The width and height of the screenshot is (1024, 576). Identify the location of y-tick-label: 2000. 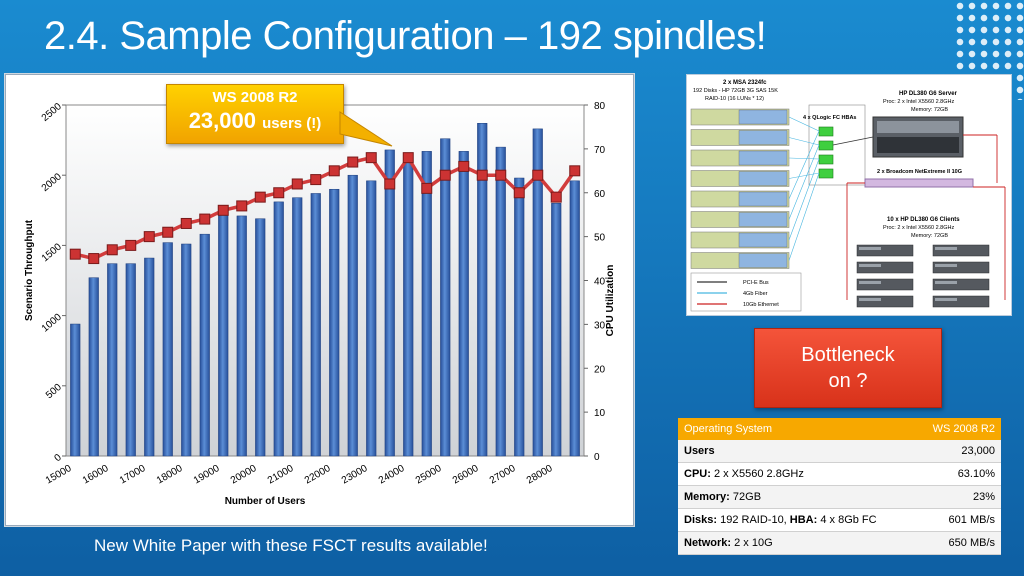
(52, 182).